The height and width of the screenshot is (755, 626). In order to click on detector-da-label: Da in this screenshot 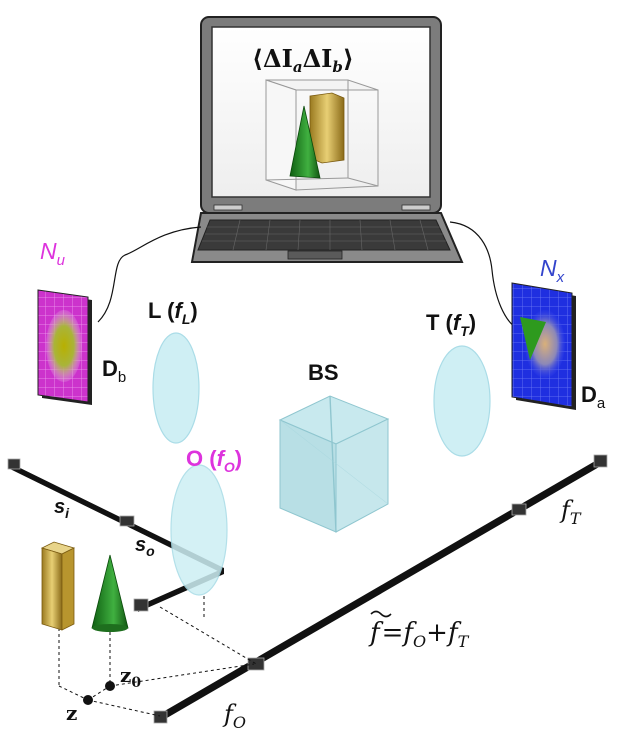, I will do `click(593, 397)`.